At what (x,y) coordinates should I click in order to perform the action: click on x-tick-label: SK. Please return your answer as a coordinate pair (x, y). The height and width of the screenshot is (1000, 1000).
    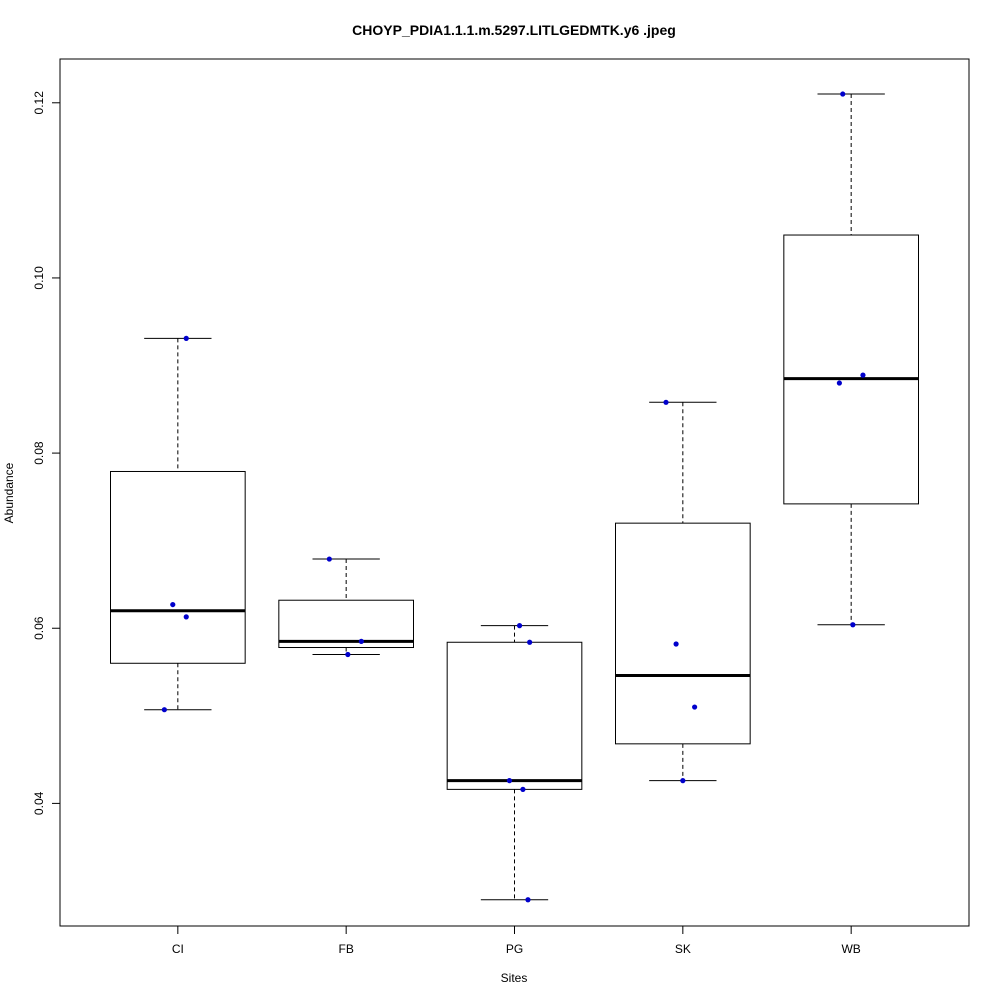
    Looking at the image, I should click on (683, 949).